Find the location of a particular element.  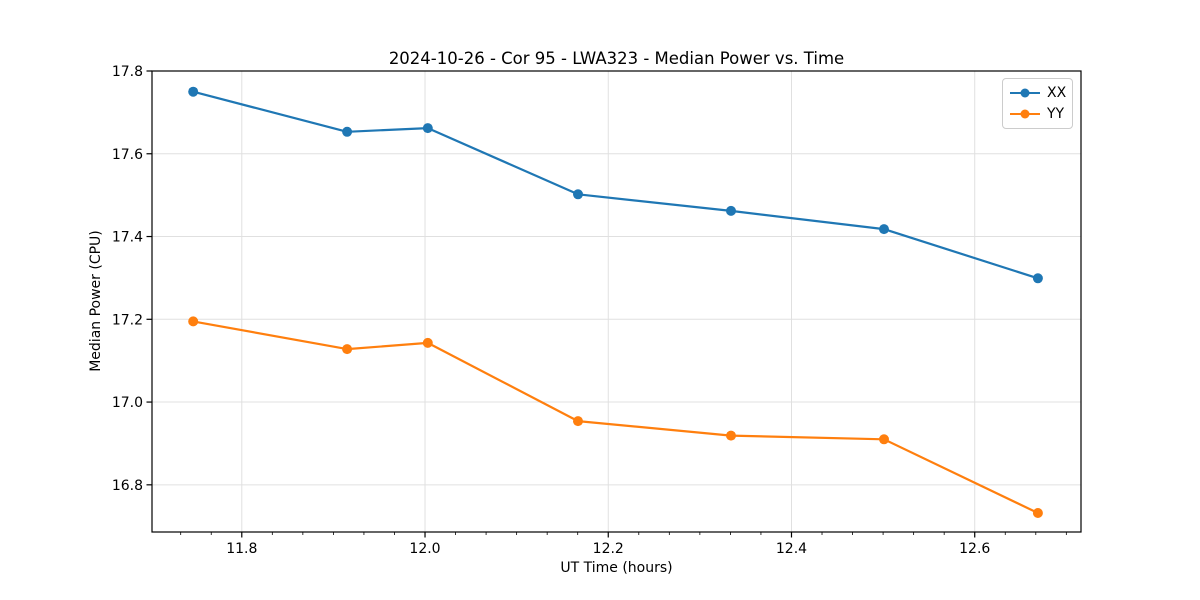

legend: XX YY is located at coordinates (1037, 103).